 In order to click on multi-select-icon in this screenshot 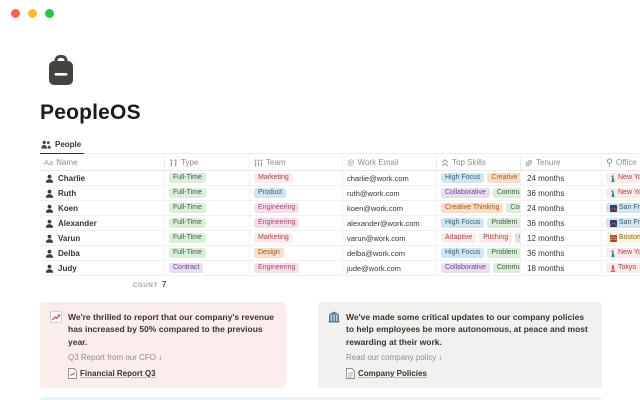, I will do `click(258, 163)`.